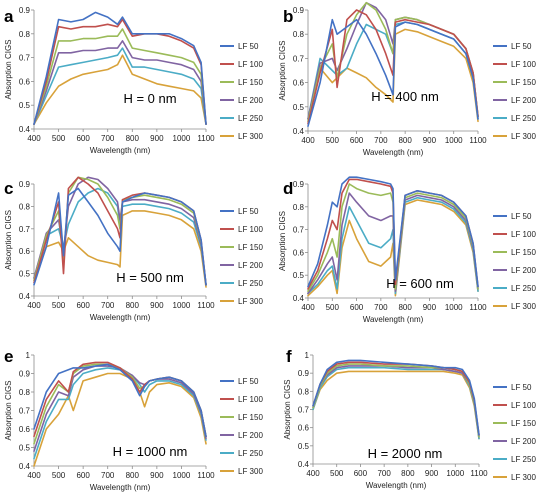  I want to click on panel-letter: b, so click(288, 16).